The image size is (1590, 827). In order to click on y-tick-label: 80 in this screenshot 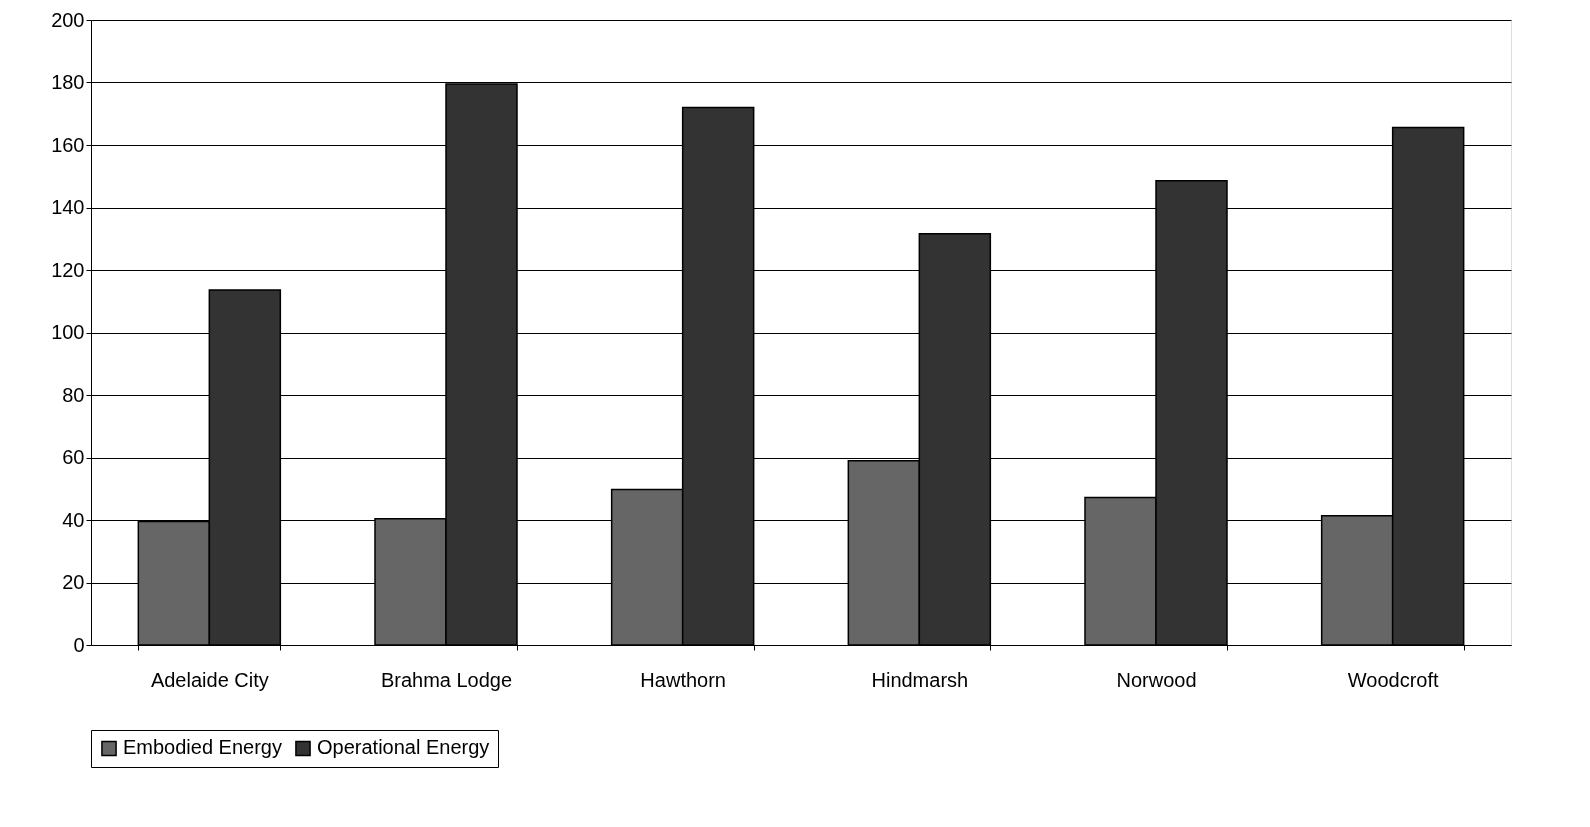, I will do `click(73, 394)`.